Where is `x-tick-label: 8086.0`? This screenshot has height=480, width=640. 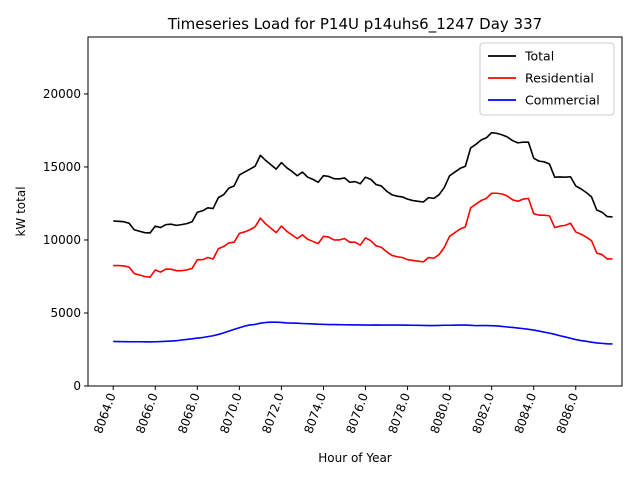
x-tick-label: 8086.0 is located at coordinates (568, 413).